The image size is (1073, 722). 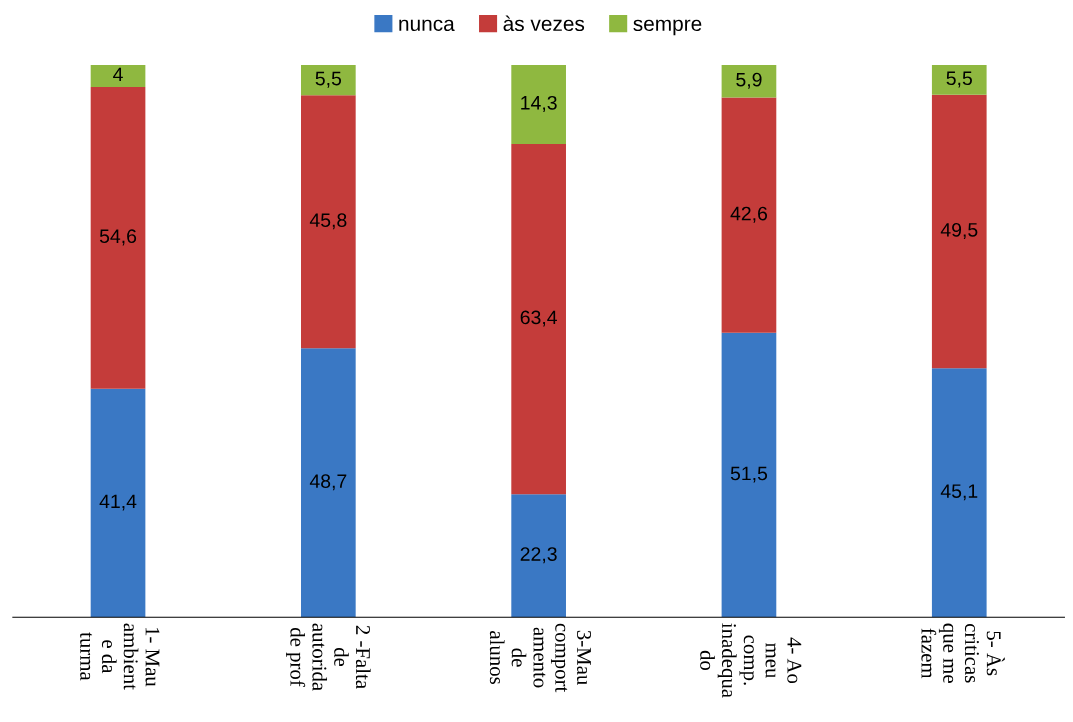 I want to click on data-label: 51,5, so click(x=749, y=474).